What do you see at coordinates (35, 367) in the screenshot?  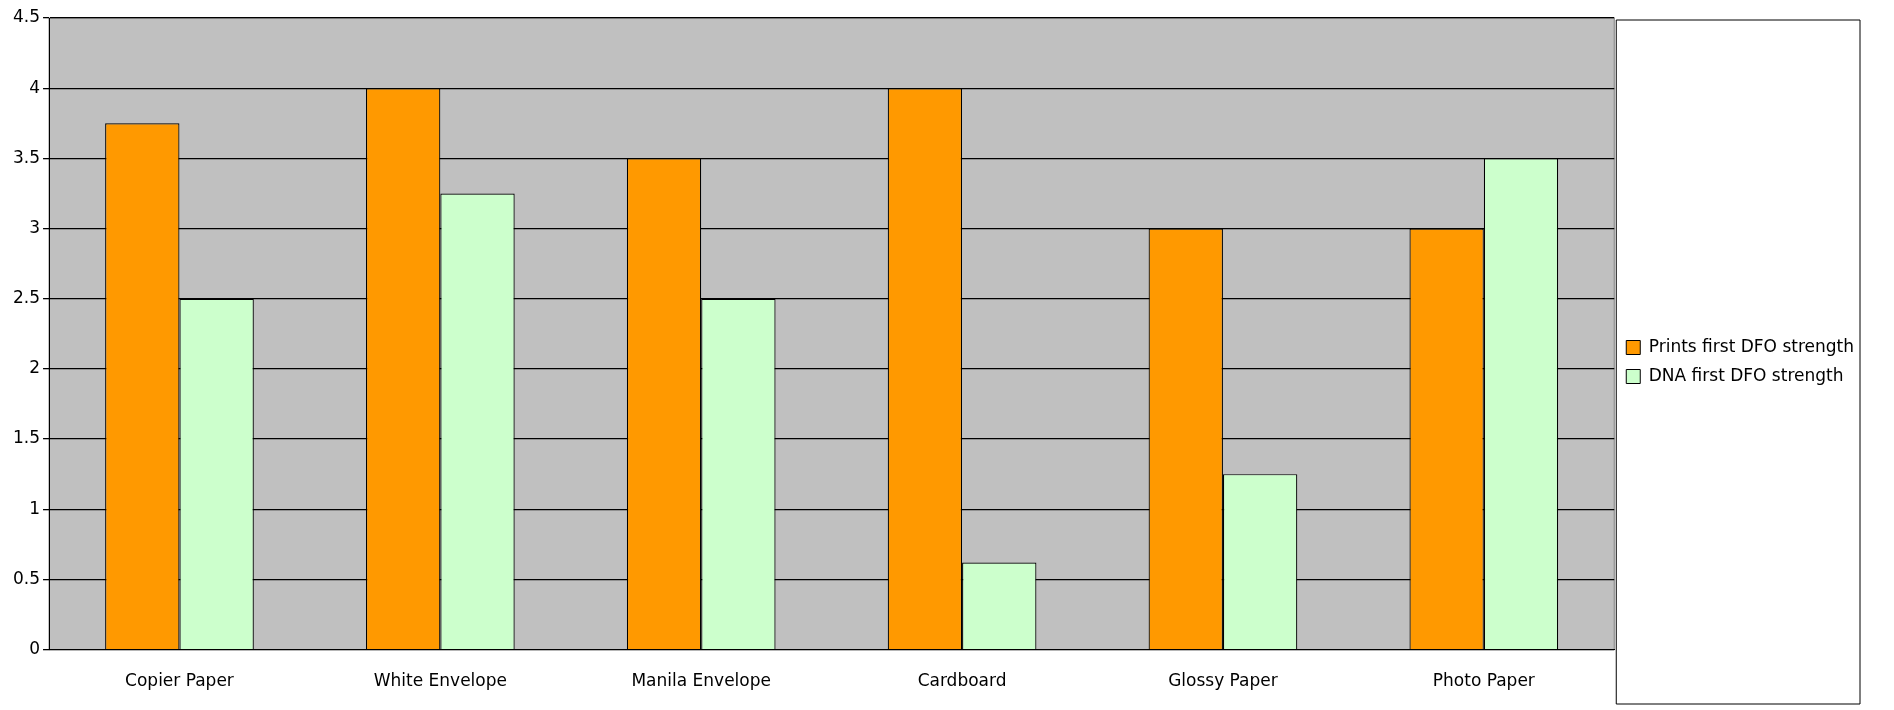 I see `y-tick-label: 2` at bounding box center [35, 367].